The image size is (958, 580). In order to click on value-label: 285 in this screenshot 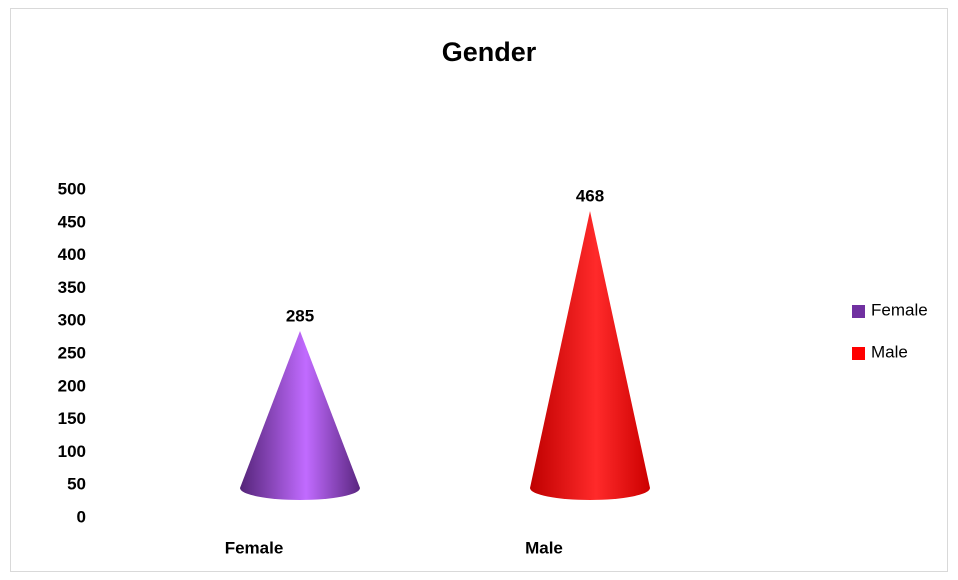, I will do `click(300, 316)`.